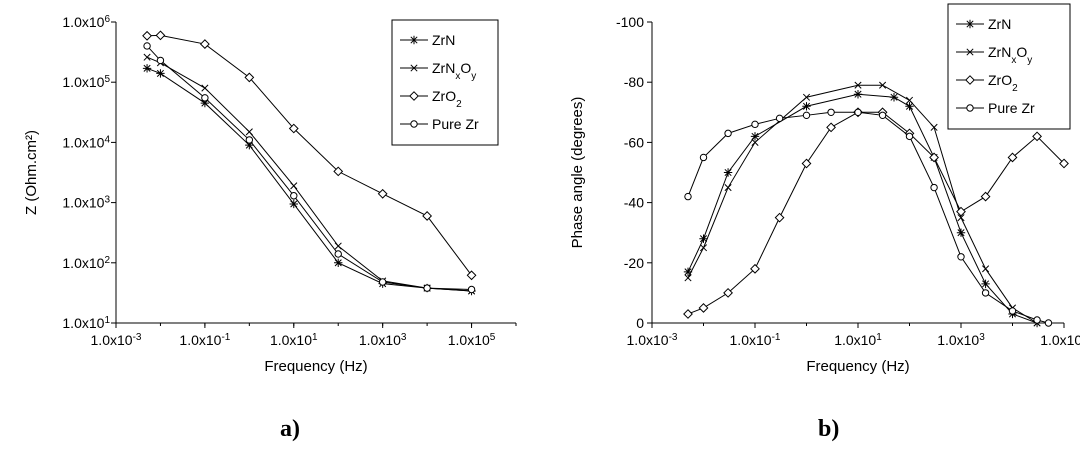 This screenshot has height=466, width=1080. I want to click on y-tick-label: 0, so click(640, 323).